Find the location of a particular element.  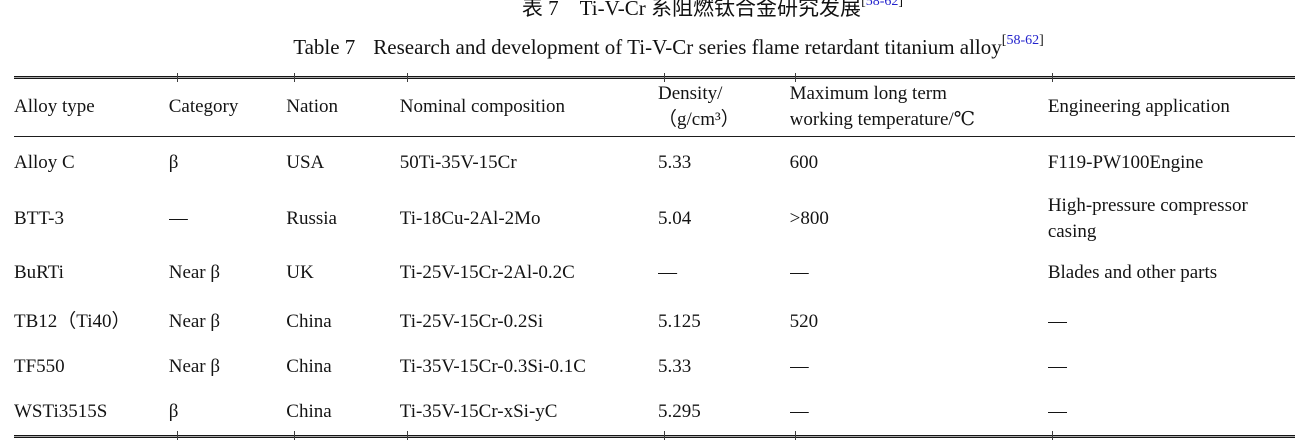

cell-alloy-type: BuRTi is located at coordinates (39, 272).